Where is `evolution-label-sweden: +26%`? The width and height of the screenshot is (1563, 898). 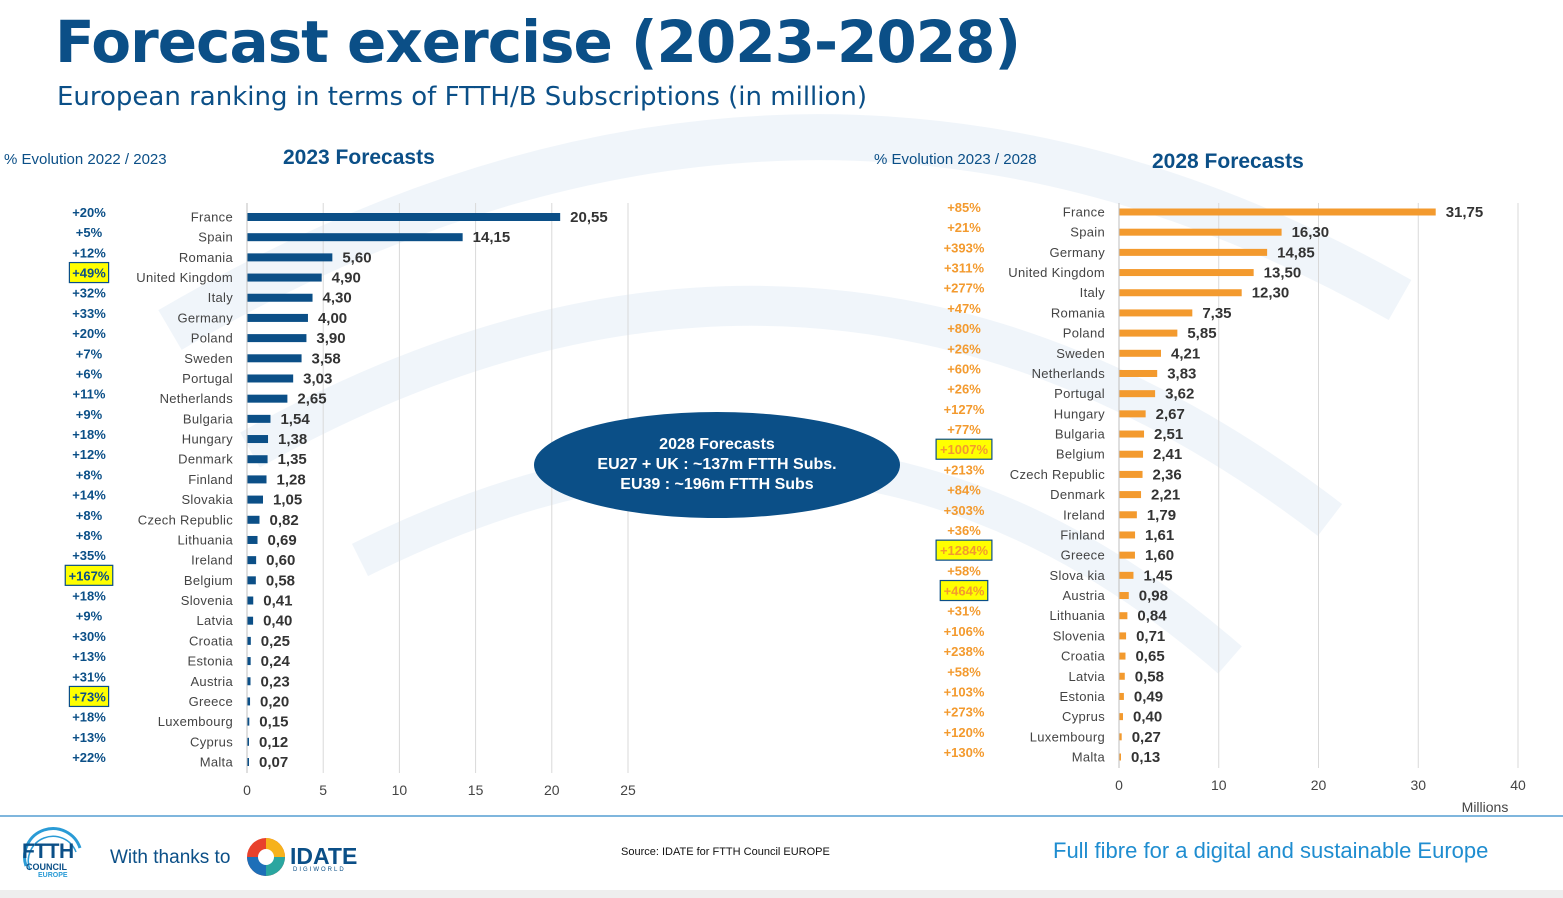 evolution-label-sweden: +26% is located at coordinates (964, 348).